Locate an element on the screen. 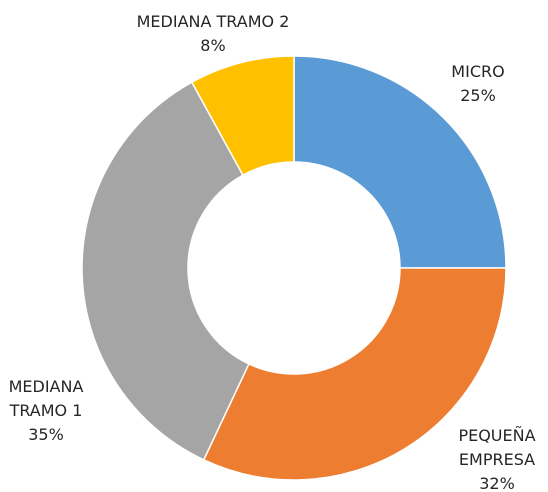  donut-slice is located at coordinates (242, 116).